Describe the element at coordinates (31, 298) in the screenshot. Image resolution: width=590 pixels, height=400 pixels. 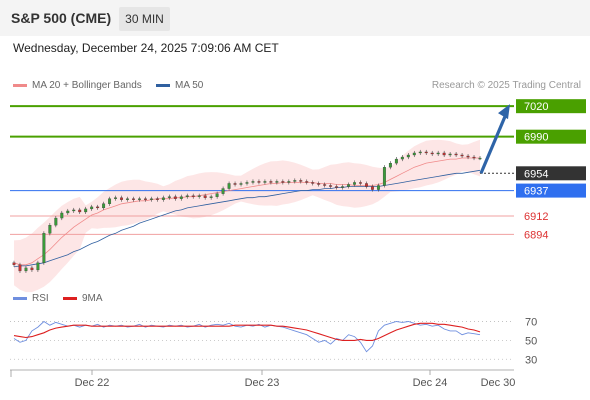
I see `legend-rsi: RSI` at that location.